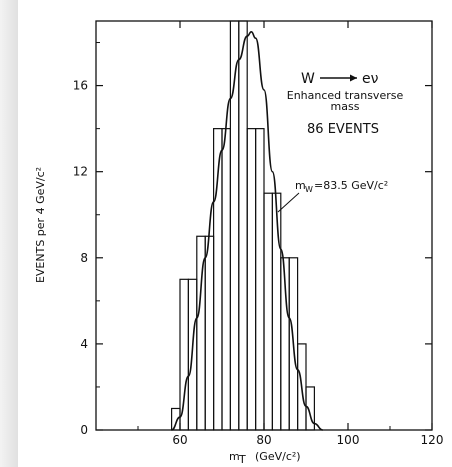 The width and height of the screenshot is (452, 467). I want to click on y-tick-label: 12, so click(80, 172).